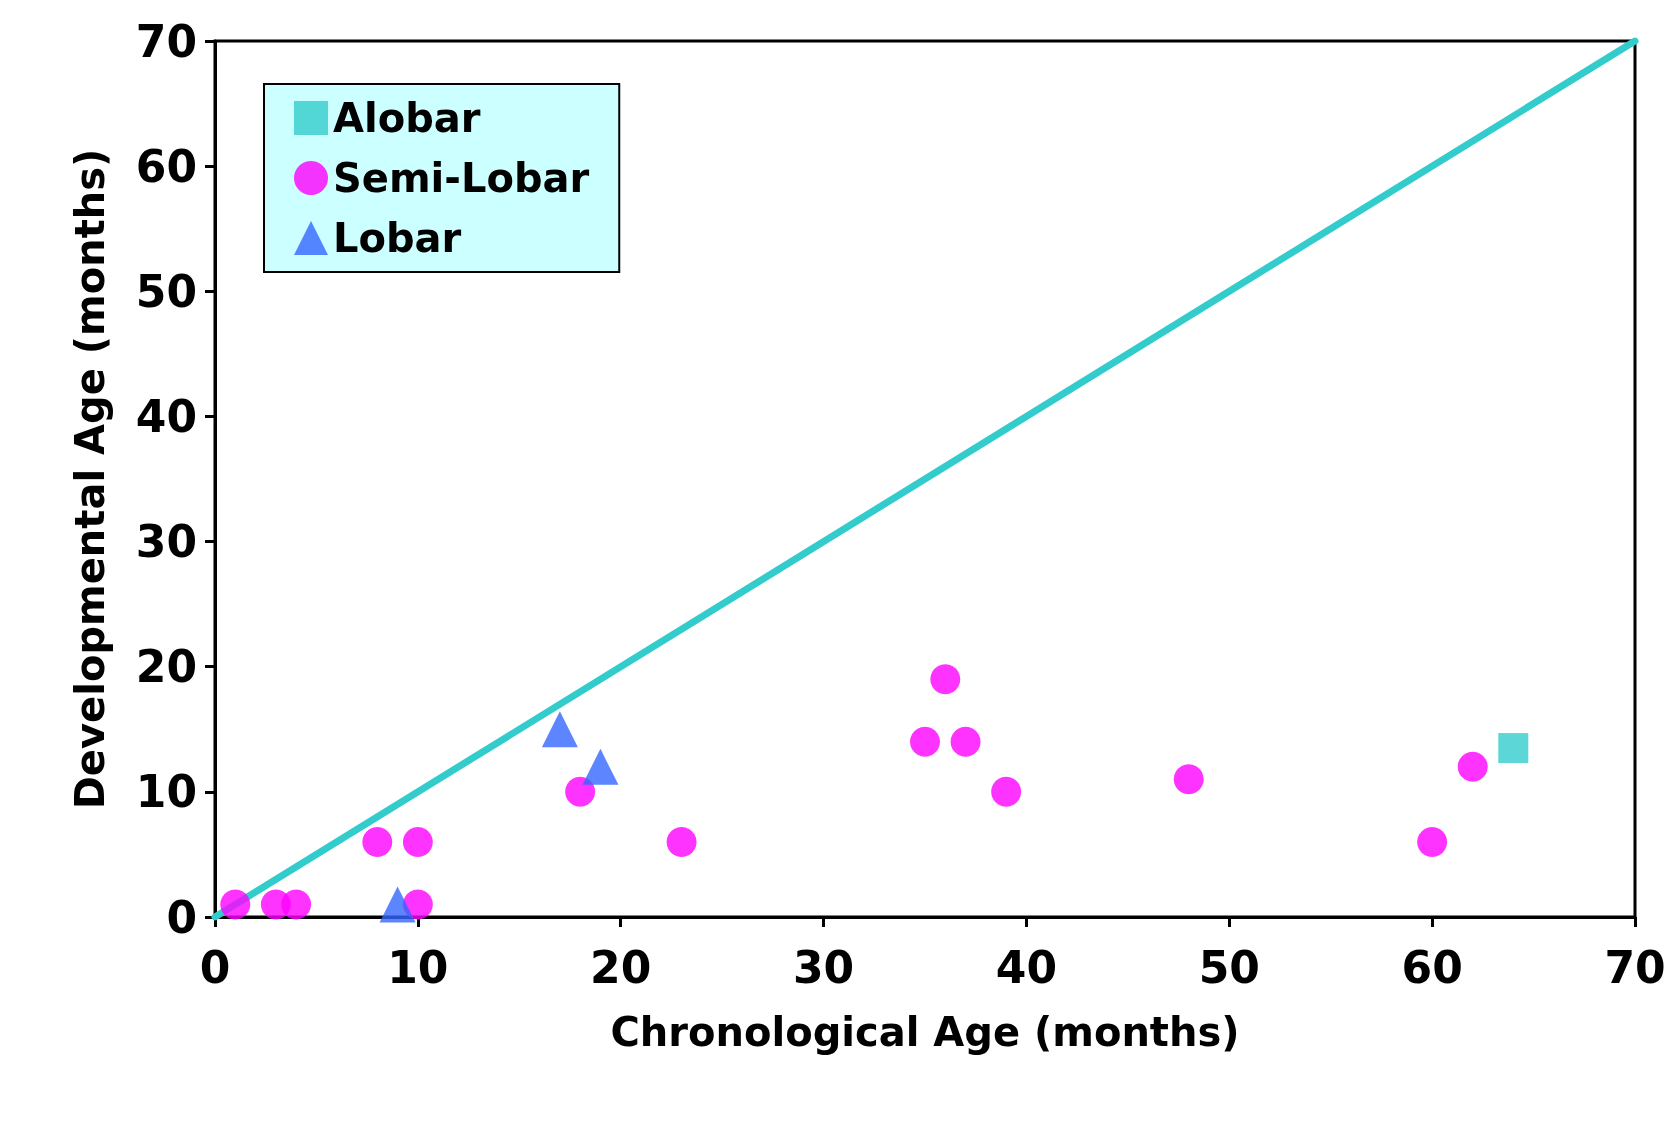  Describe the element at coordinates (166, 542) in the screenshot. I see `y-tick-label: 30` at that location.